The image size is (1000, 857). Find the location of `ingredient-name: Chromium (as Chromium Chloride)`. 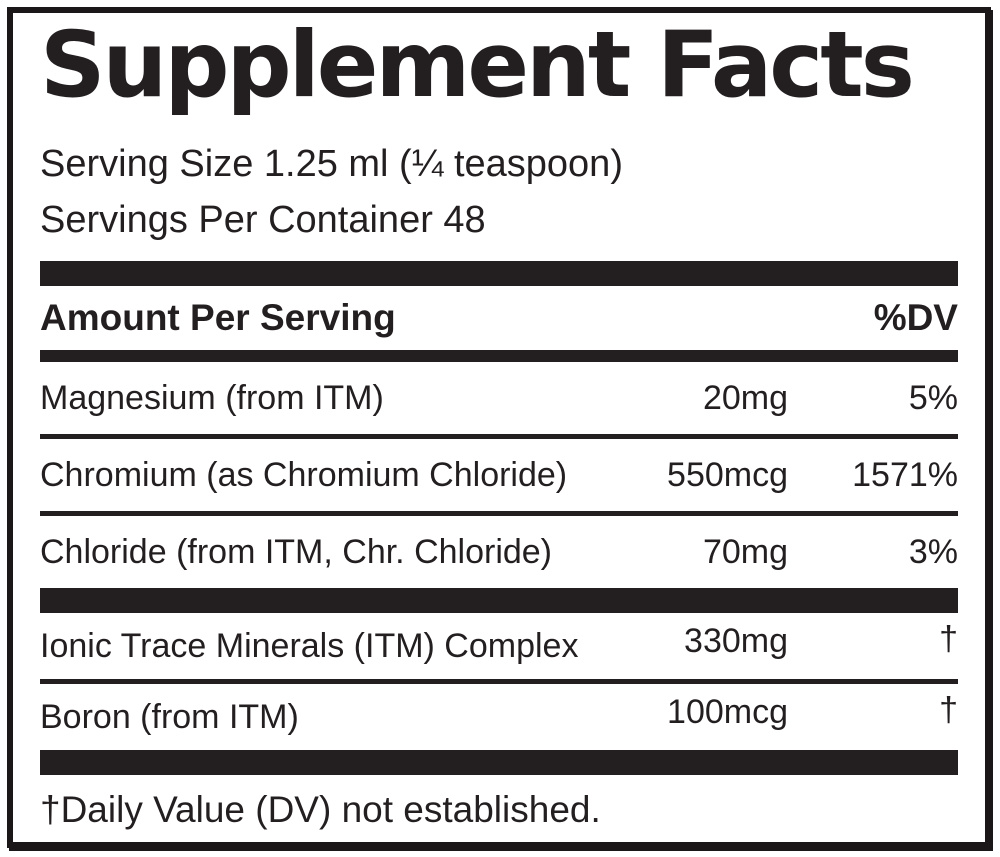

ingredient-name: Chromium (as Chromium Chloride) is located at coordinates (304, 474).